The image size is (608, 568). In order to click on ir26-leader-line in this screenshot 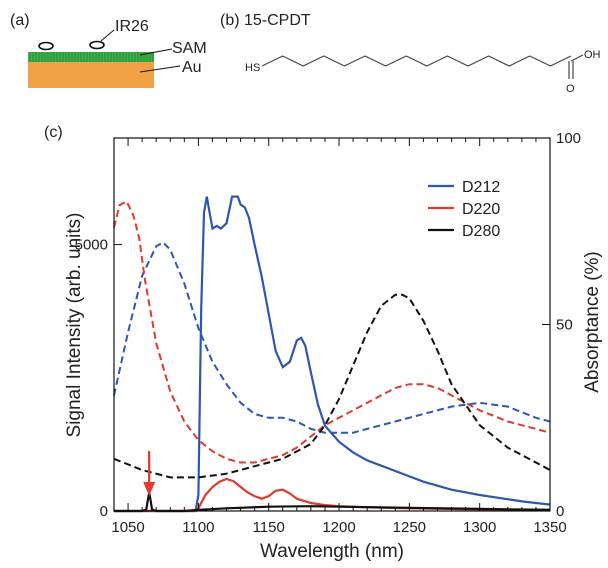, I will do `click(107, 35)`.